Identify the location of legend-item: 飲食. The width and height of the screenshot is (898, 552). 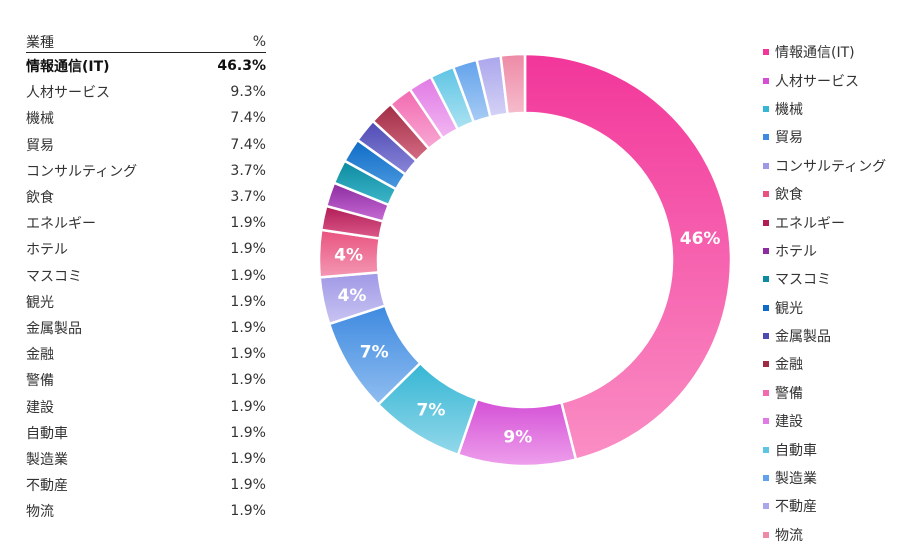
(824, 194).